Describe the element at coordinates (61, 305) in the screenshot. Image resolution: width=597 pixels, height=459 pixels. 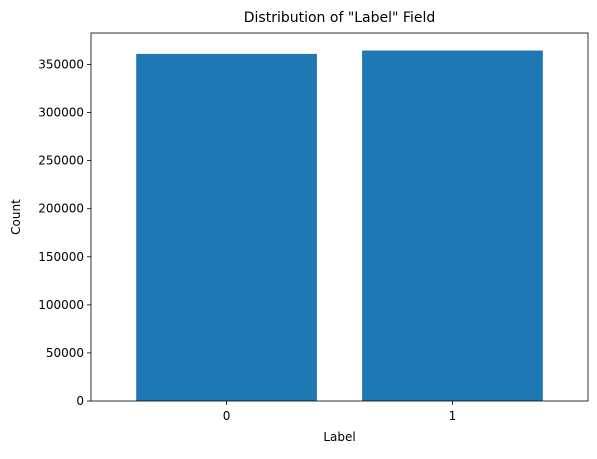
I see `y-tick-label: 100000` at that location.